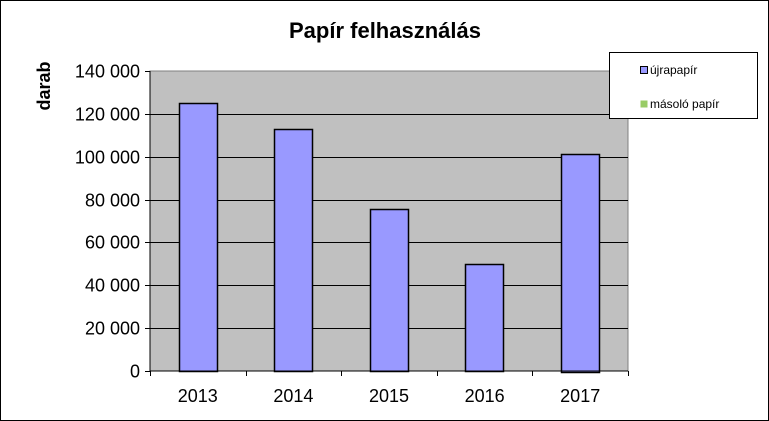  I want to click on y-tick-label: 120 000, so click(107, 115).